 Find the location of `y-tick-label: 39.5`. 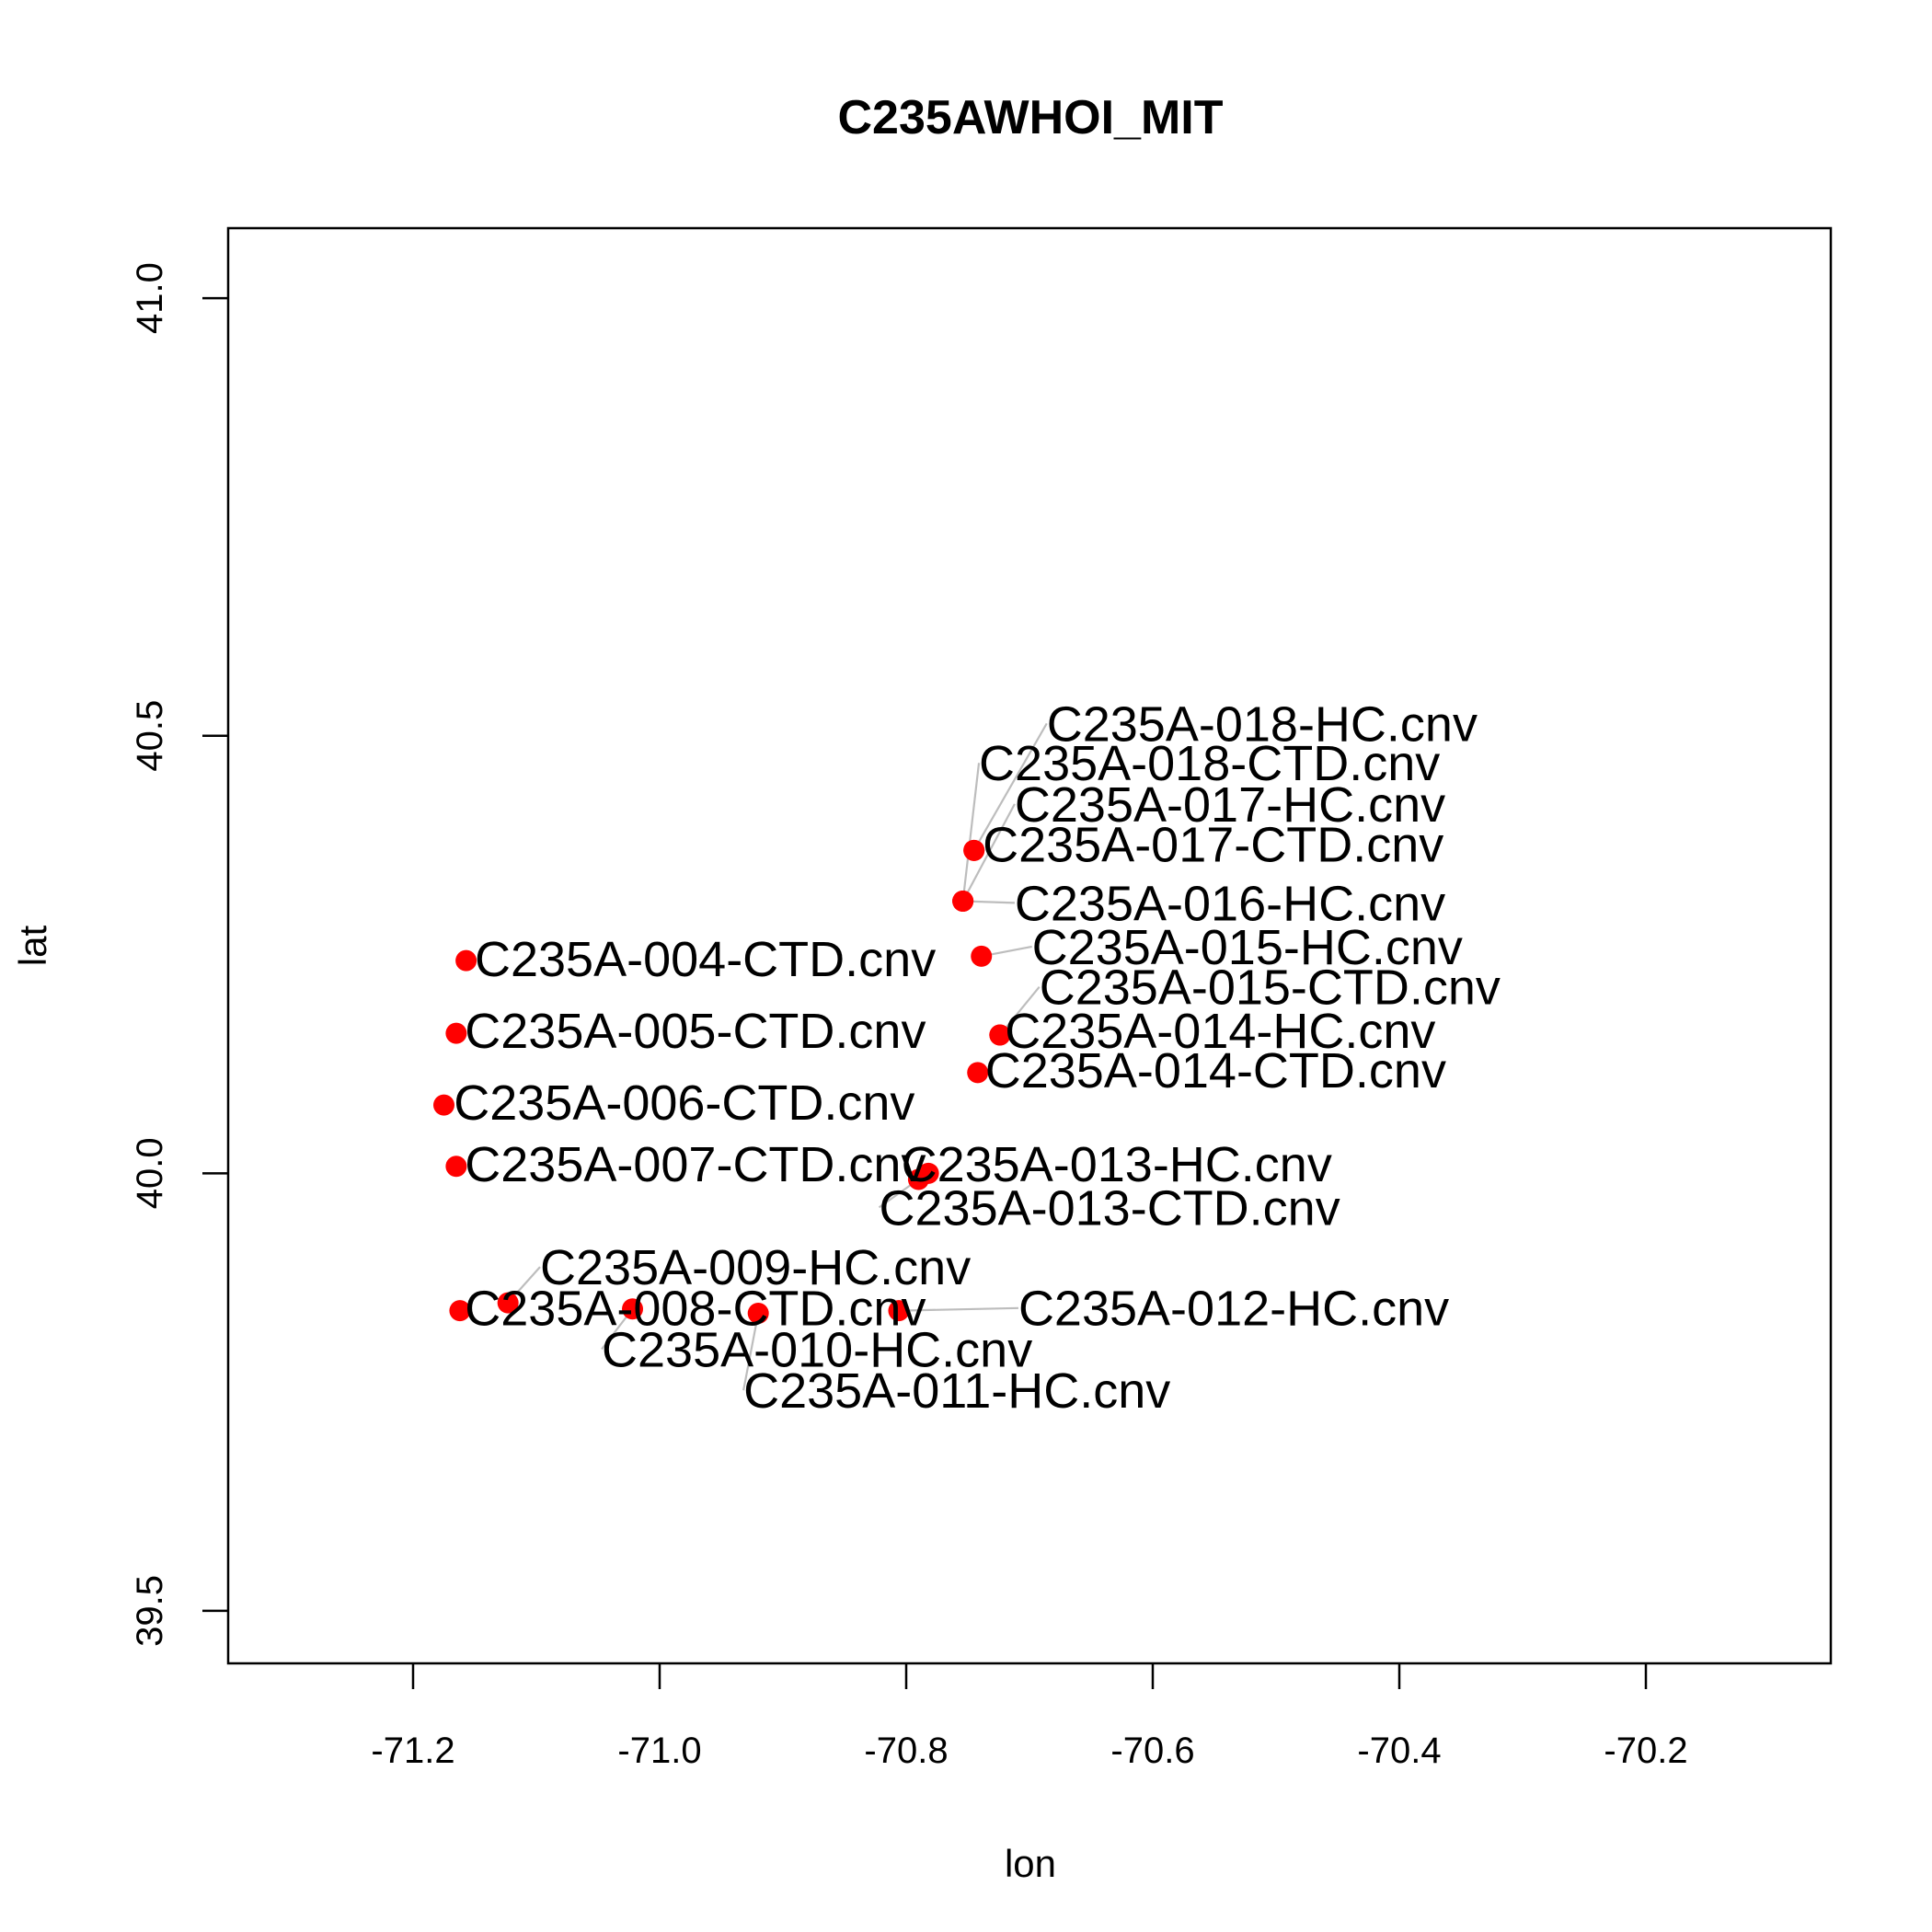

y-tick-label: 39.5 is located at coordinates (150, 1611).